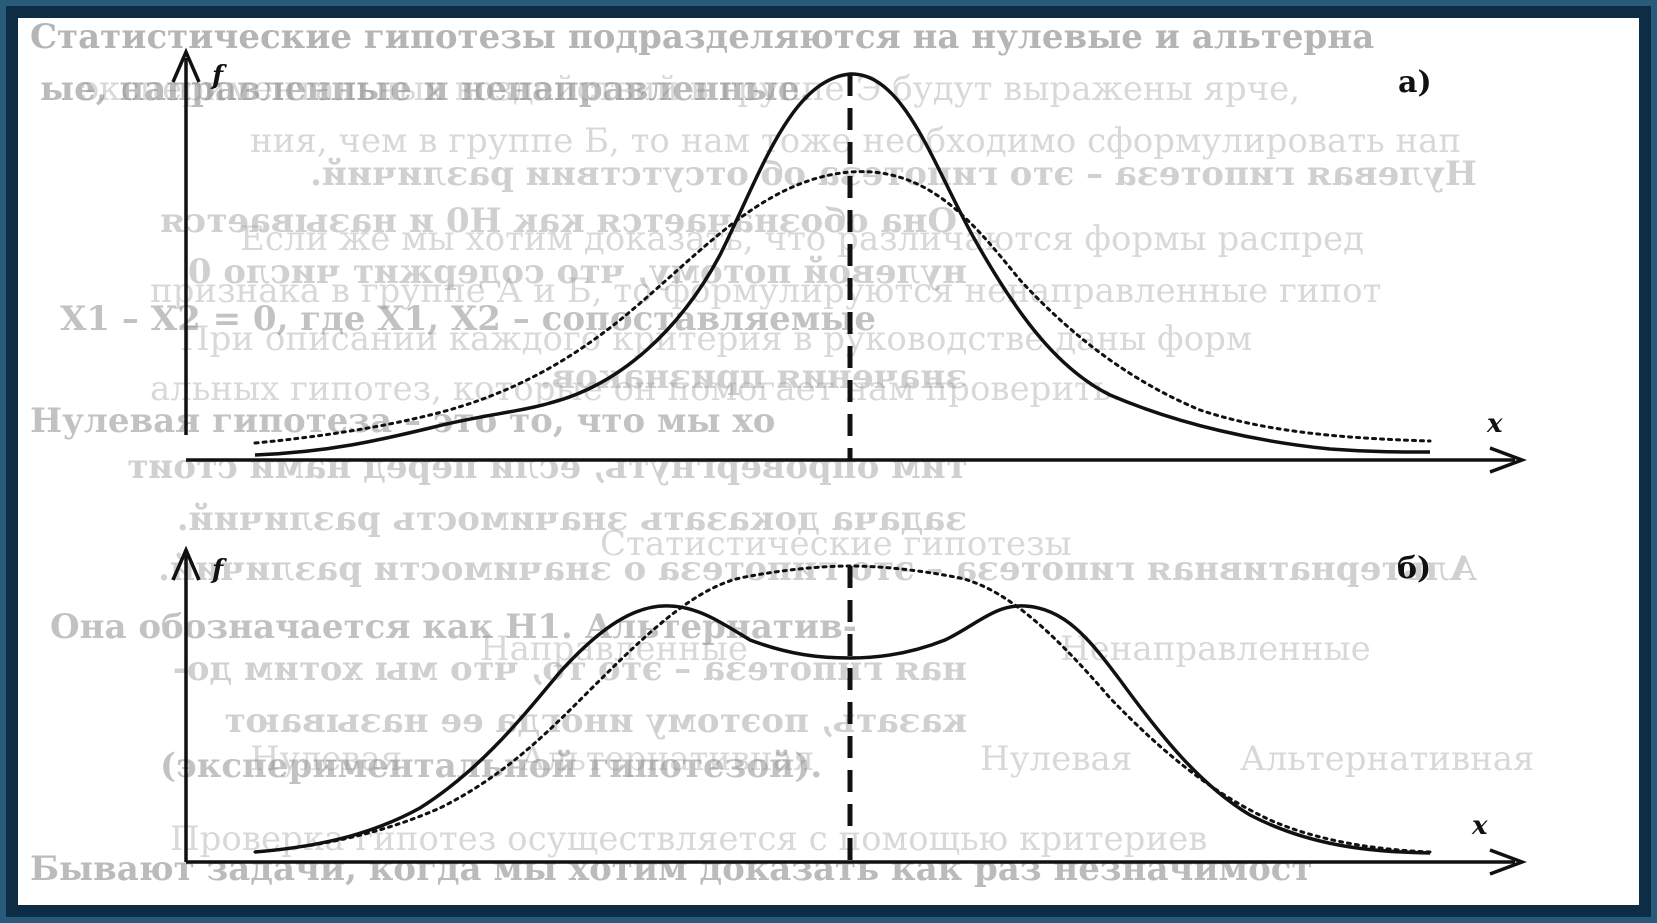 The height and width of the screenshot is (923, 1657). What do you see at coordinates (614, 649) in the screenshot?
I see `svg-text: Направленные` at bounding box center [614, 649].